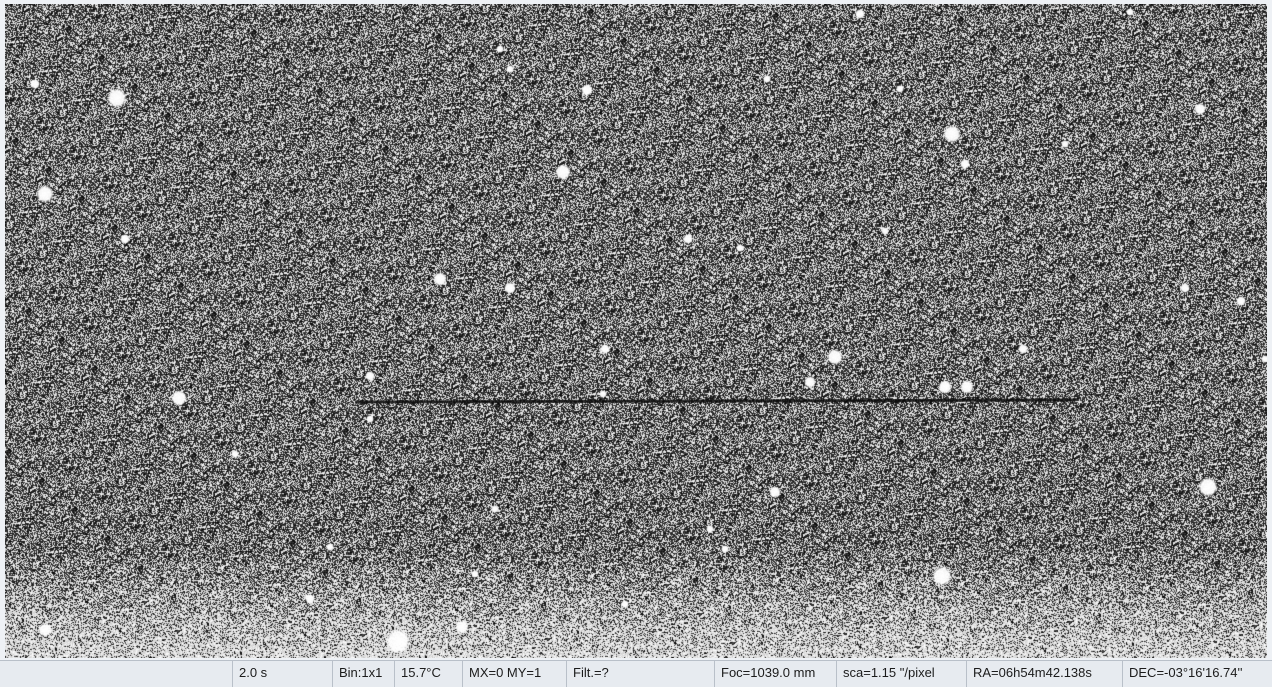 The image size is (1272, 687). I want to click on status-scale: sca=1.15 "/pixel, so click(901, 674).